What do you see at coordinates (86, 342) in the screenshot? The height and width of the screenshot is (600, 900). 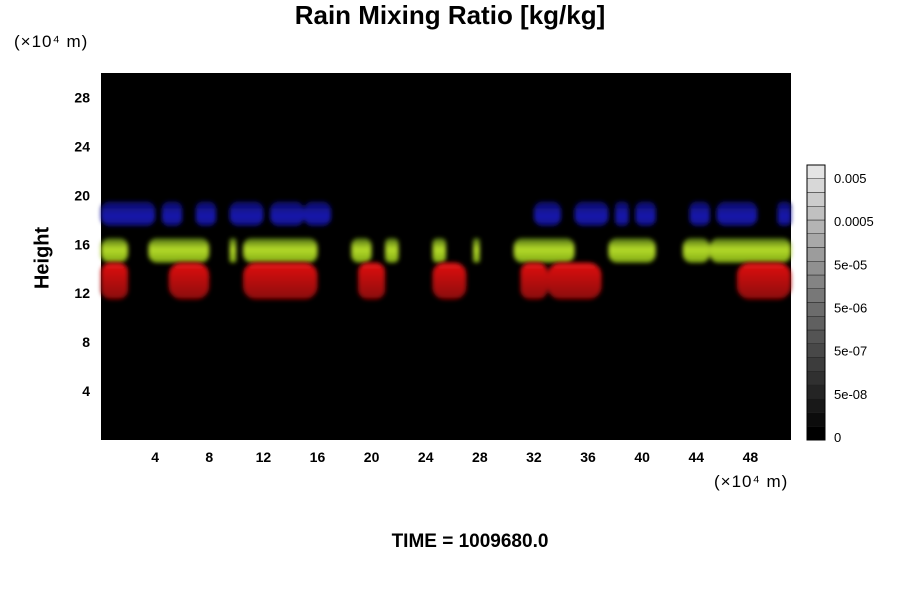 I see `y-tick-label: 8` at bounding box center [86, 342].